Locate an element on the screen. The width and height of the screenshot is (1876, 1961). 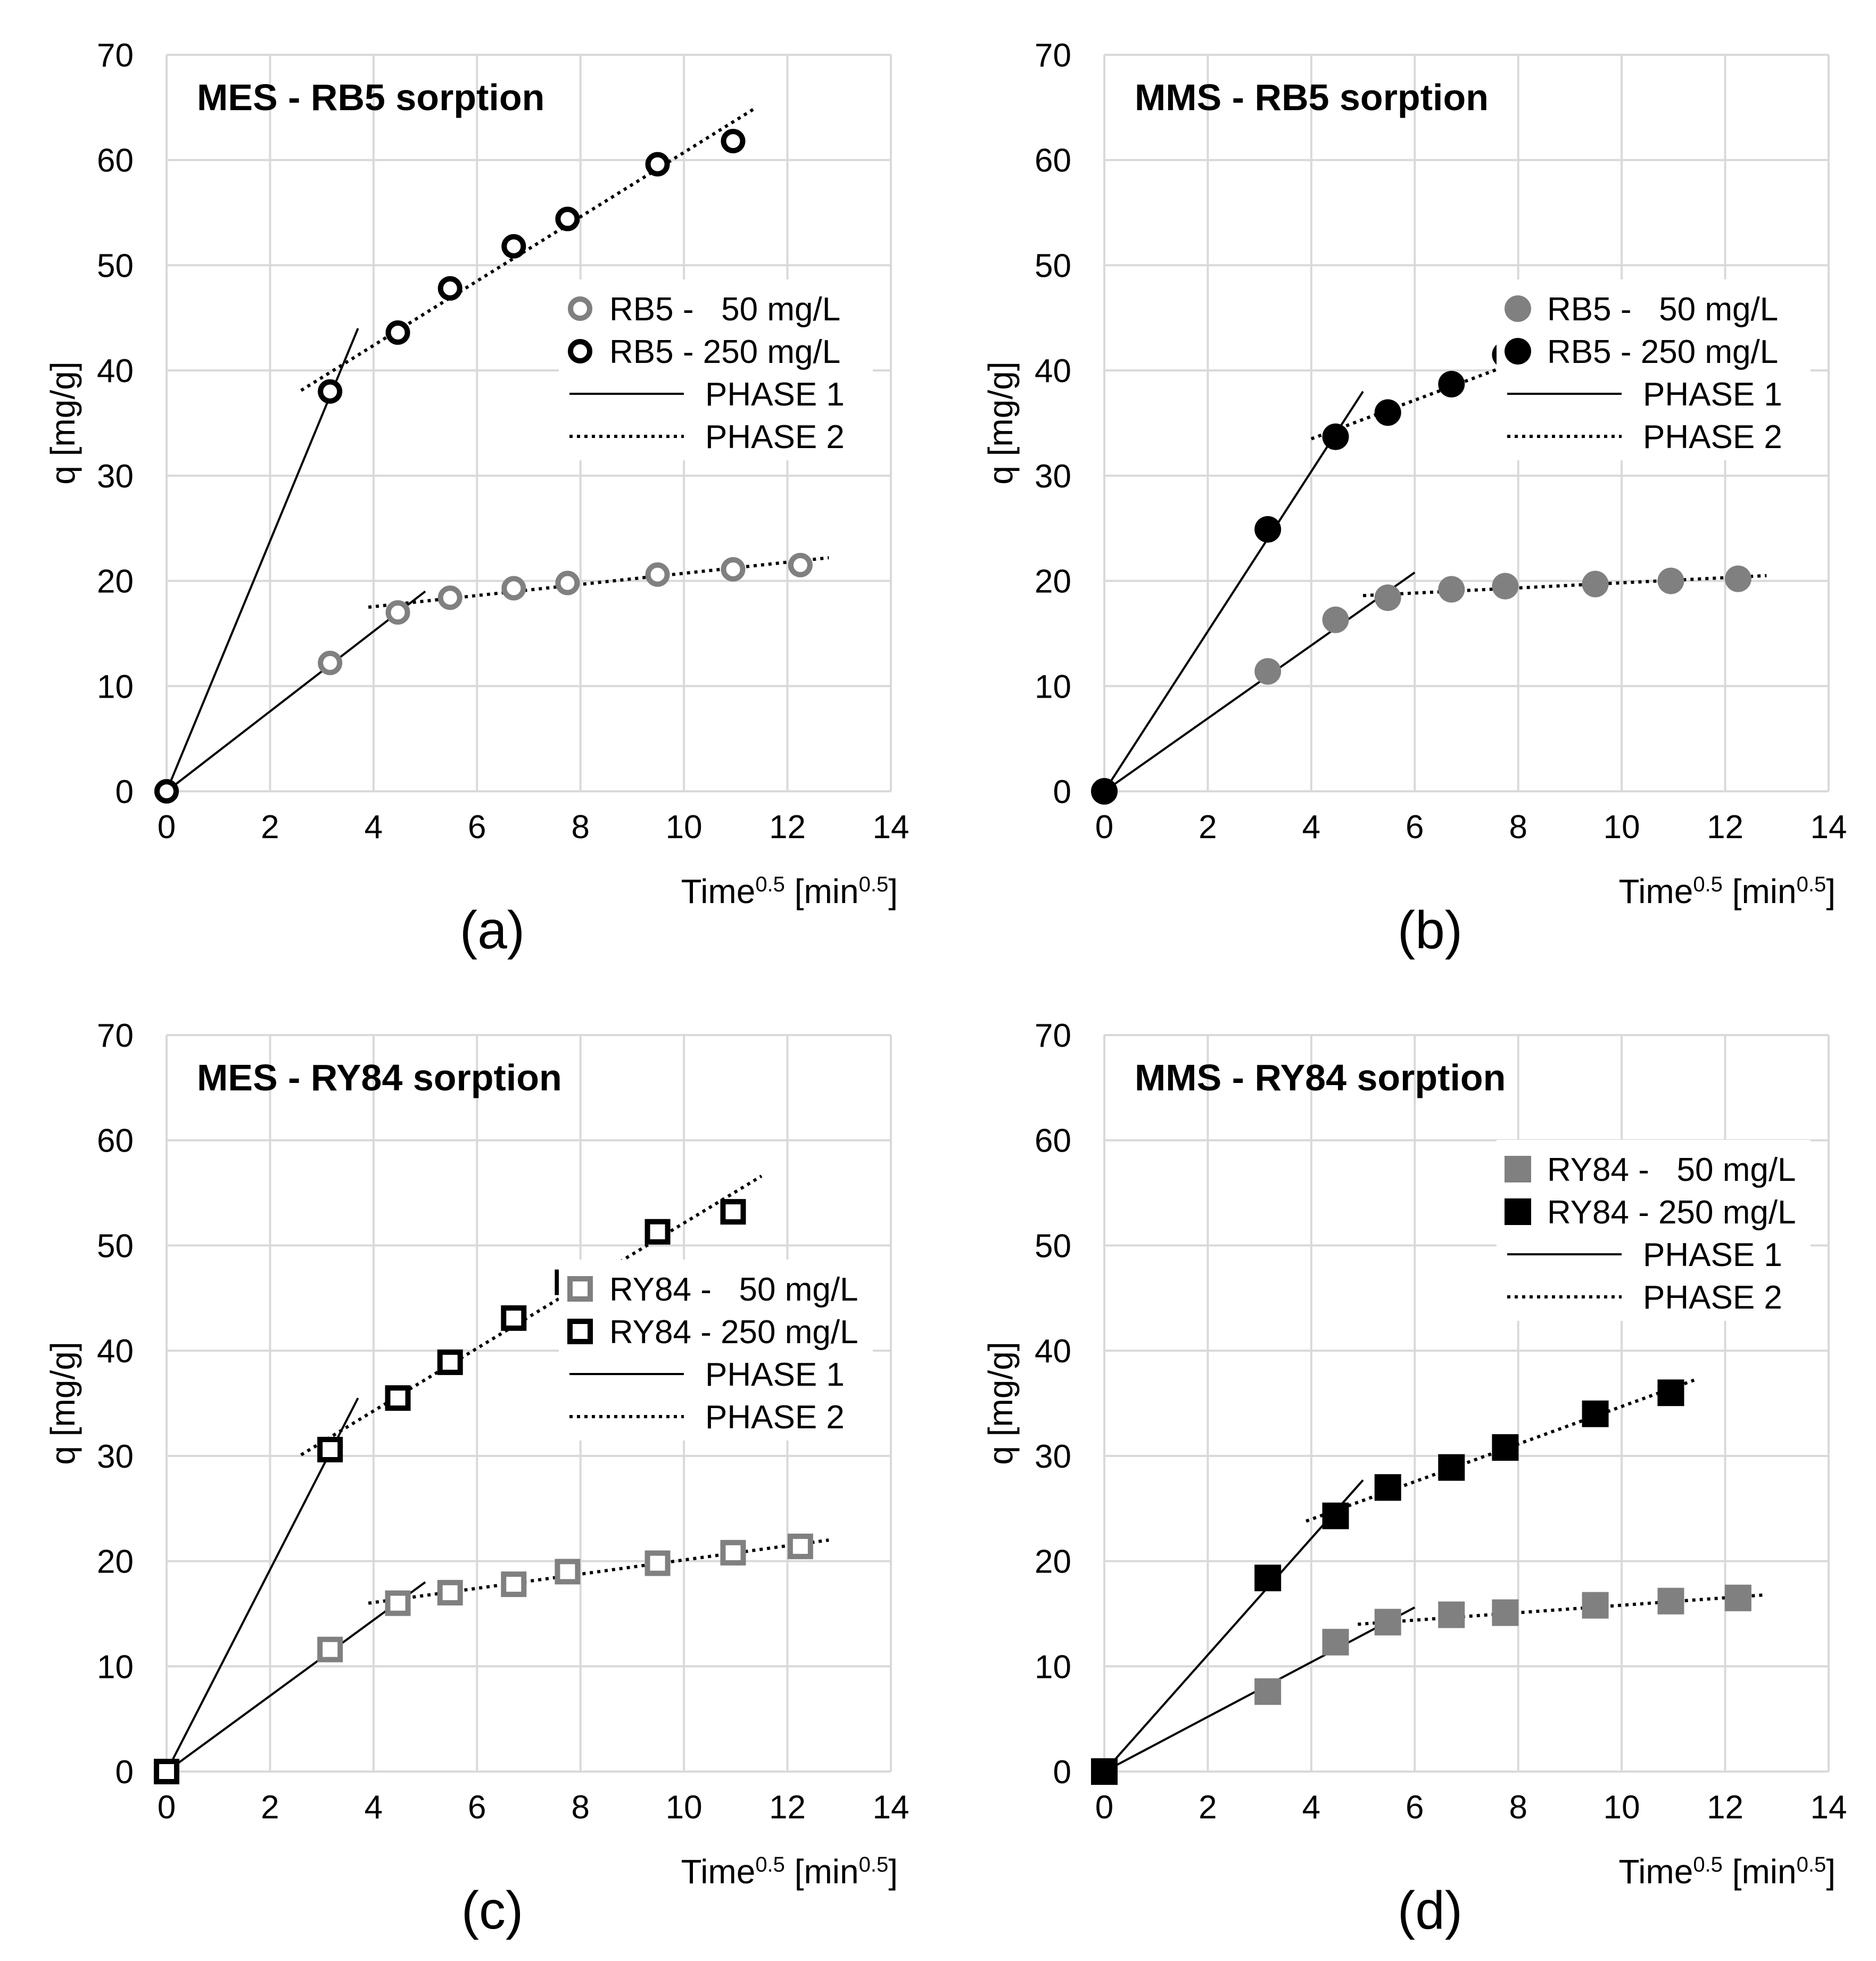
chart-title: MMS - RB5 sorption is located at coordinates (1312, 97).